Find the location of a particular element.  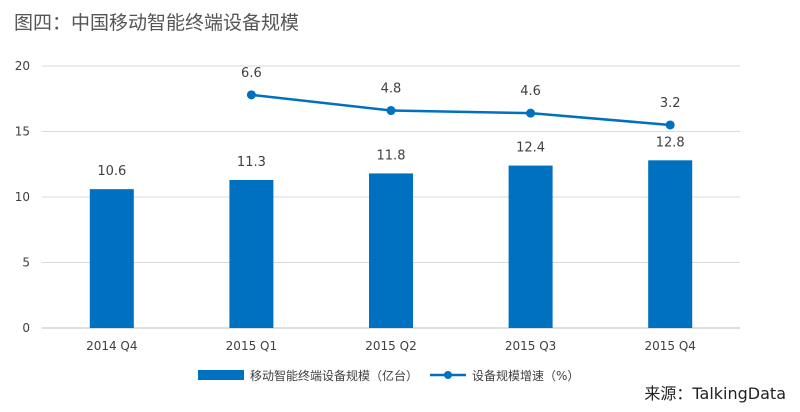

bar-data-label: 10.6 is located at coordinates (111, 171).